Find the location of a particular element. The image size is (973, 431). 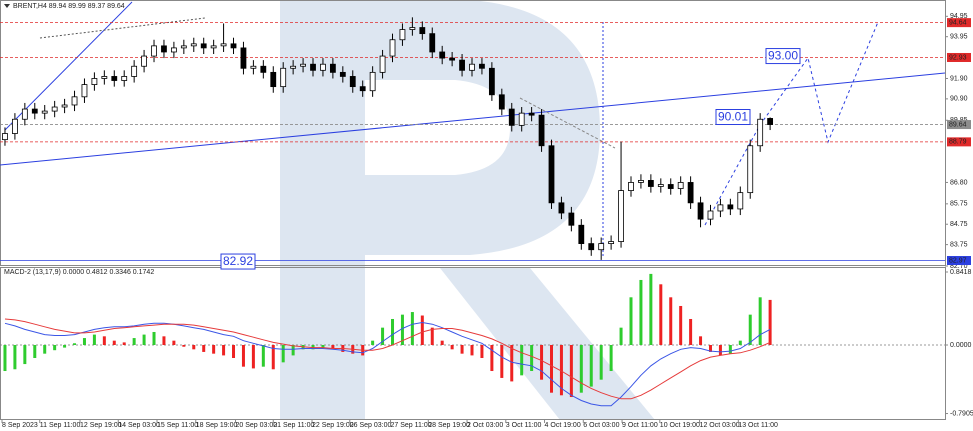

x-tick-label: 13 Oct 11:00 is located at coordinates (758, 425).